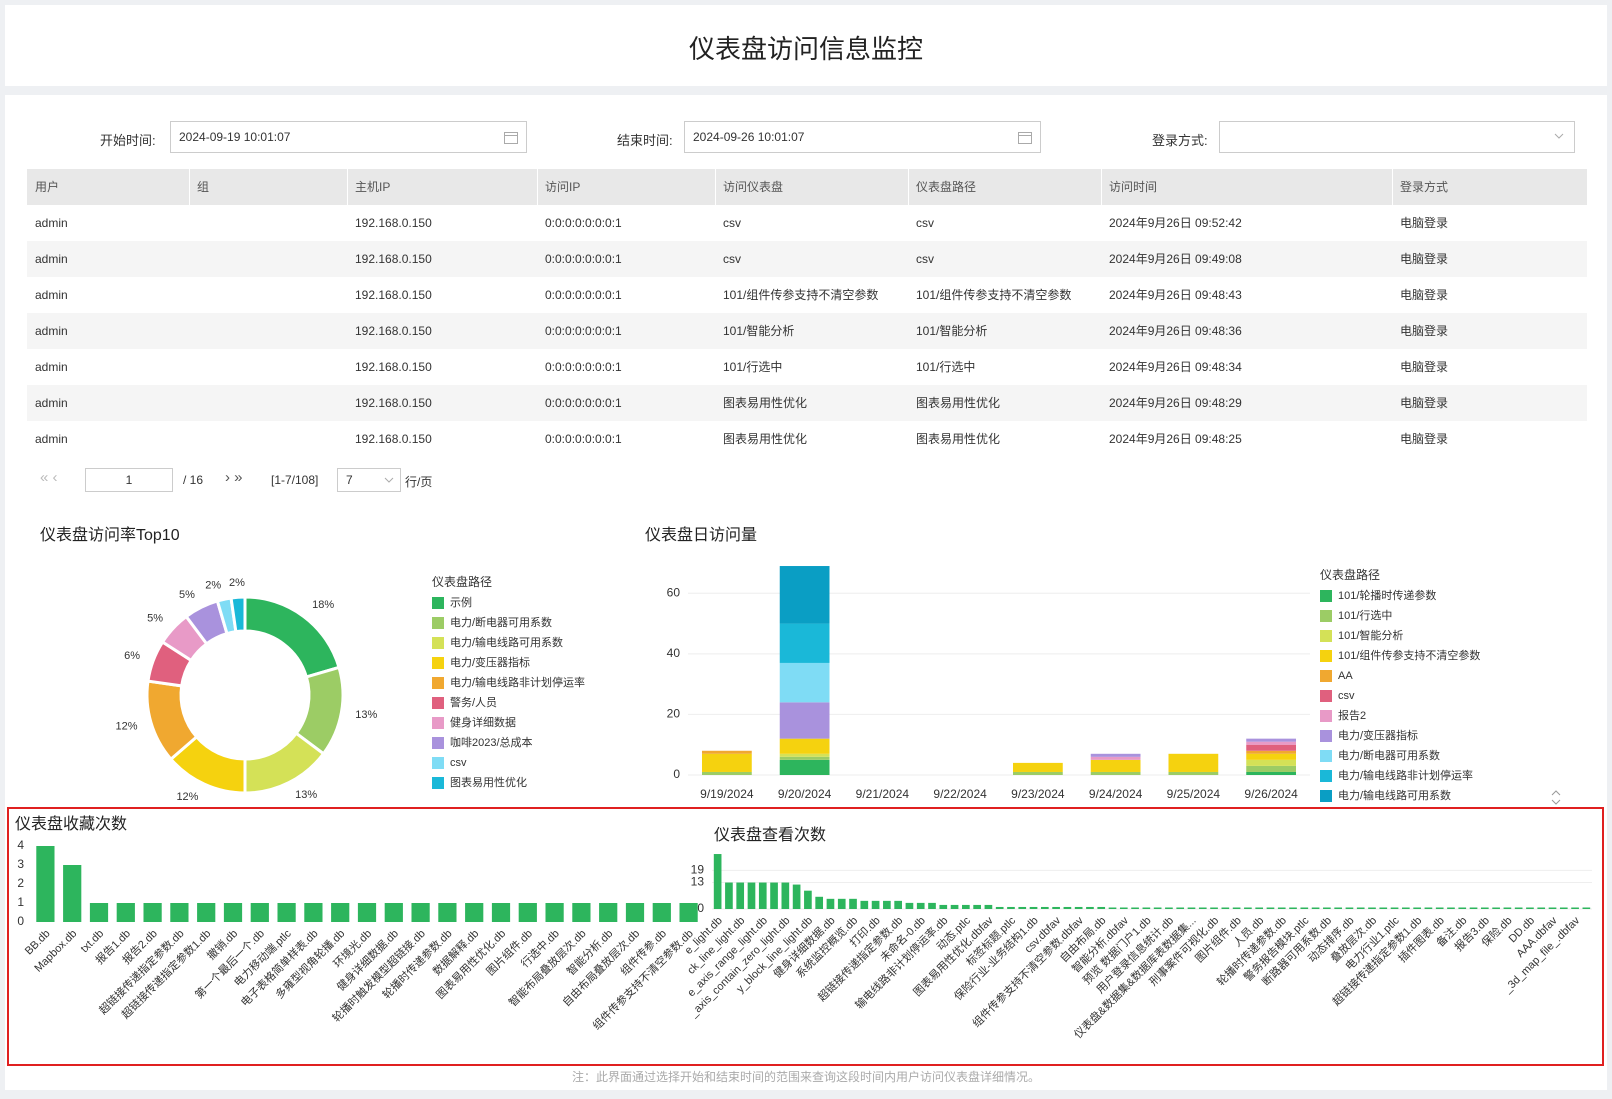 Image resolution: width=1612 pixels, height=1099 pixels. What do you see at coordinates (488, 782) in the screenshot?
I see `legend-label: 图表易用性优化` at bounding box center [488, 782].